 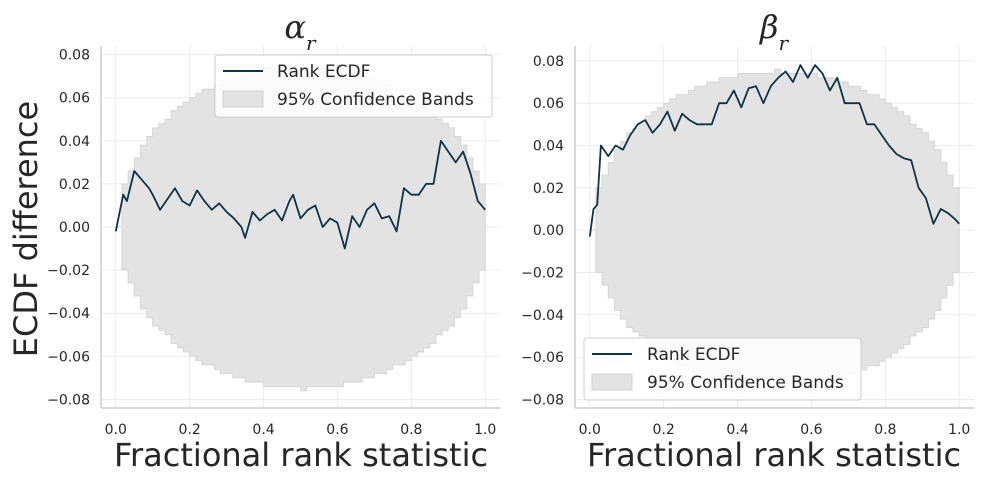 I want to click on y-axis-label: ECDF difference, so click(x=26, y=229).